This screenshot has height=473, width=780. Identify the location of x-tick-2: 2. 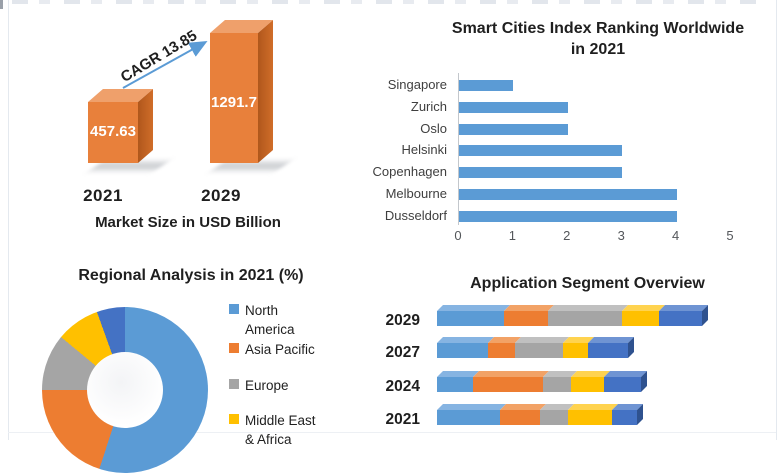
(567, 235).